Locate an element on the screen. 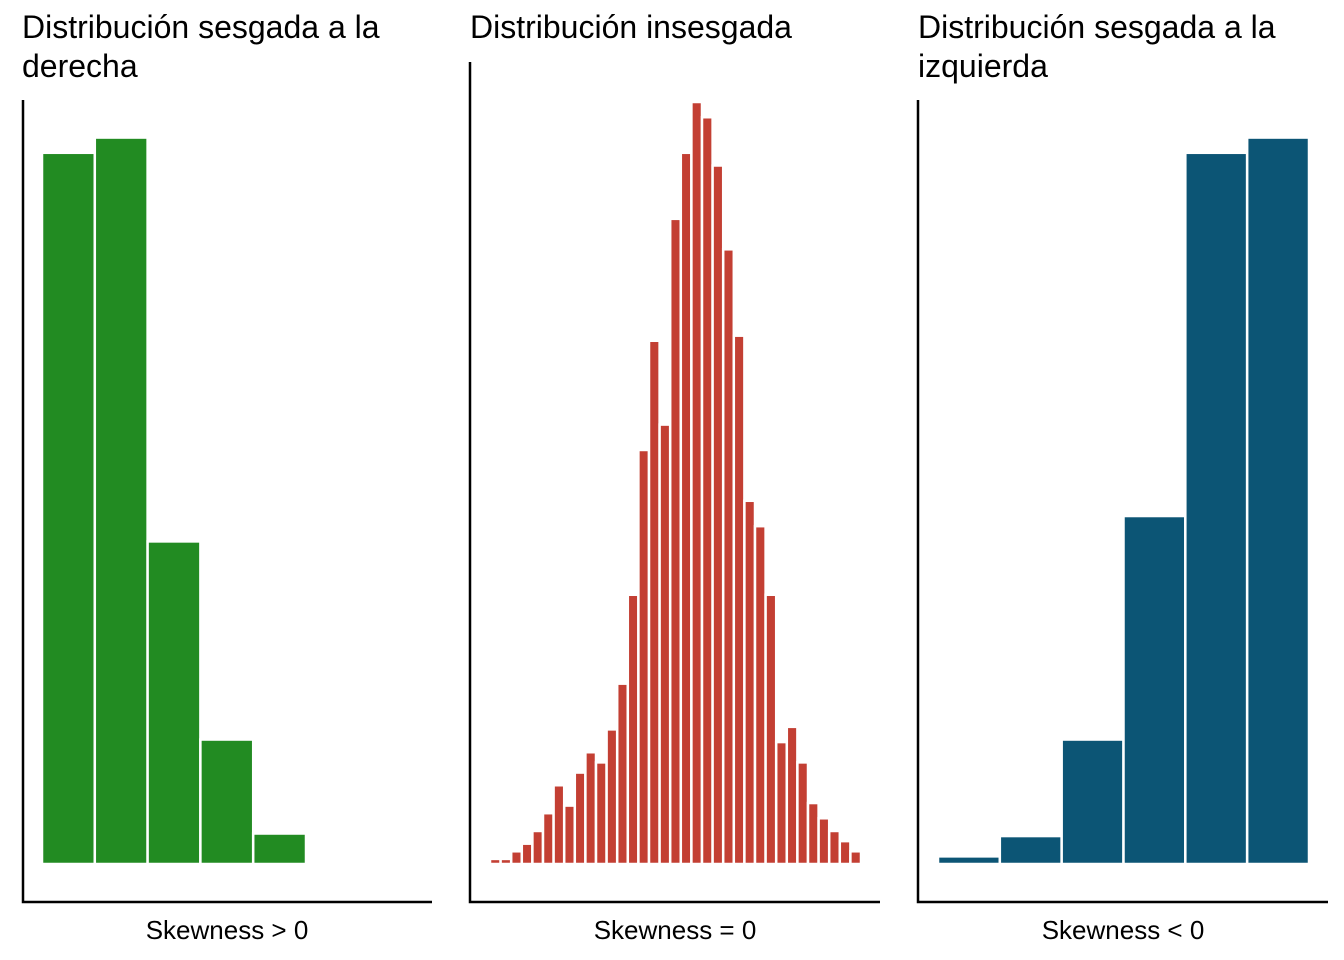 Image resolution: width=1344 pixels, height=960 pixels. panel-title-line-2: izquierda is located at coordinates (983, 66).